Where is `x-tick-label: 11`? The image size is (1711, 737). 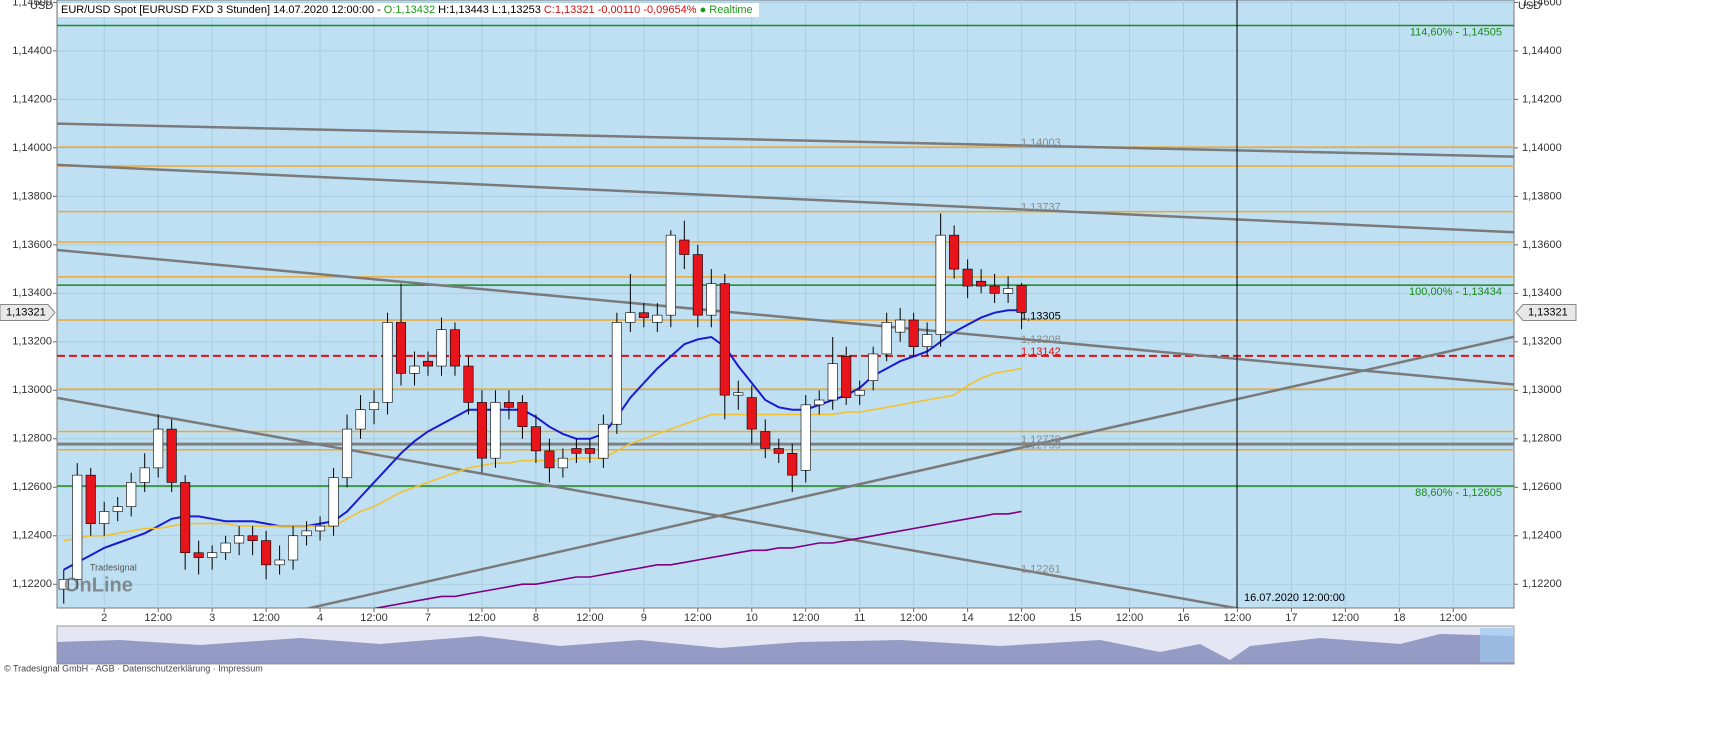 x-tick-label: 11 is located at coordinates (859, 618).